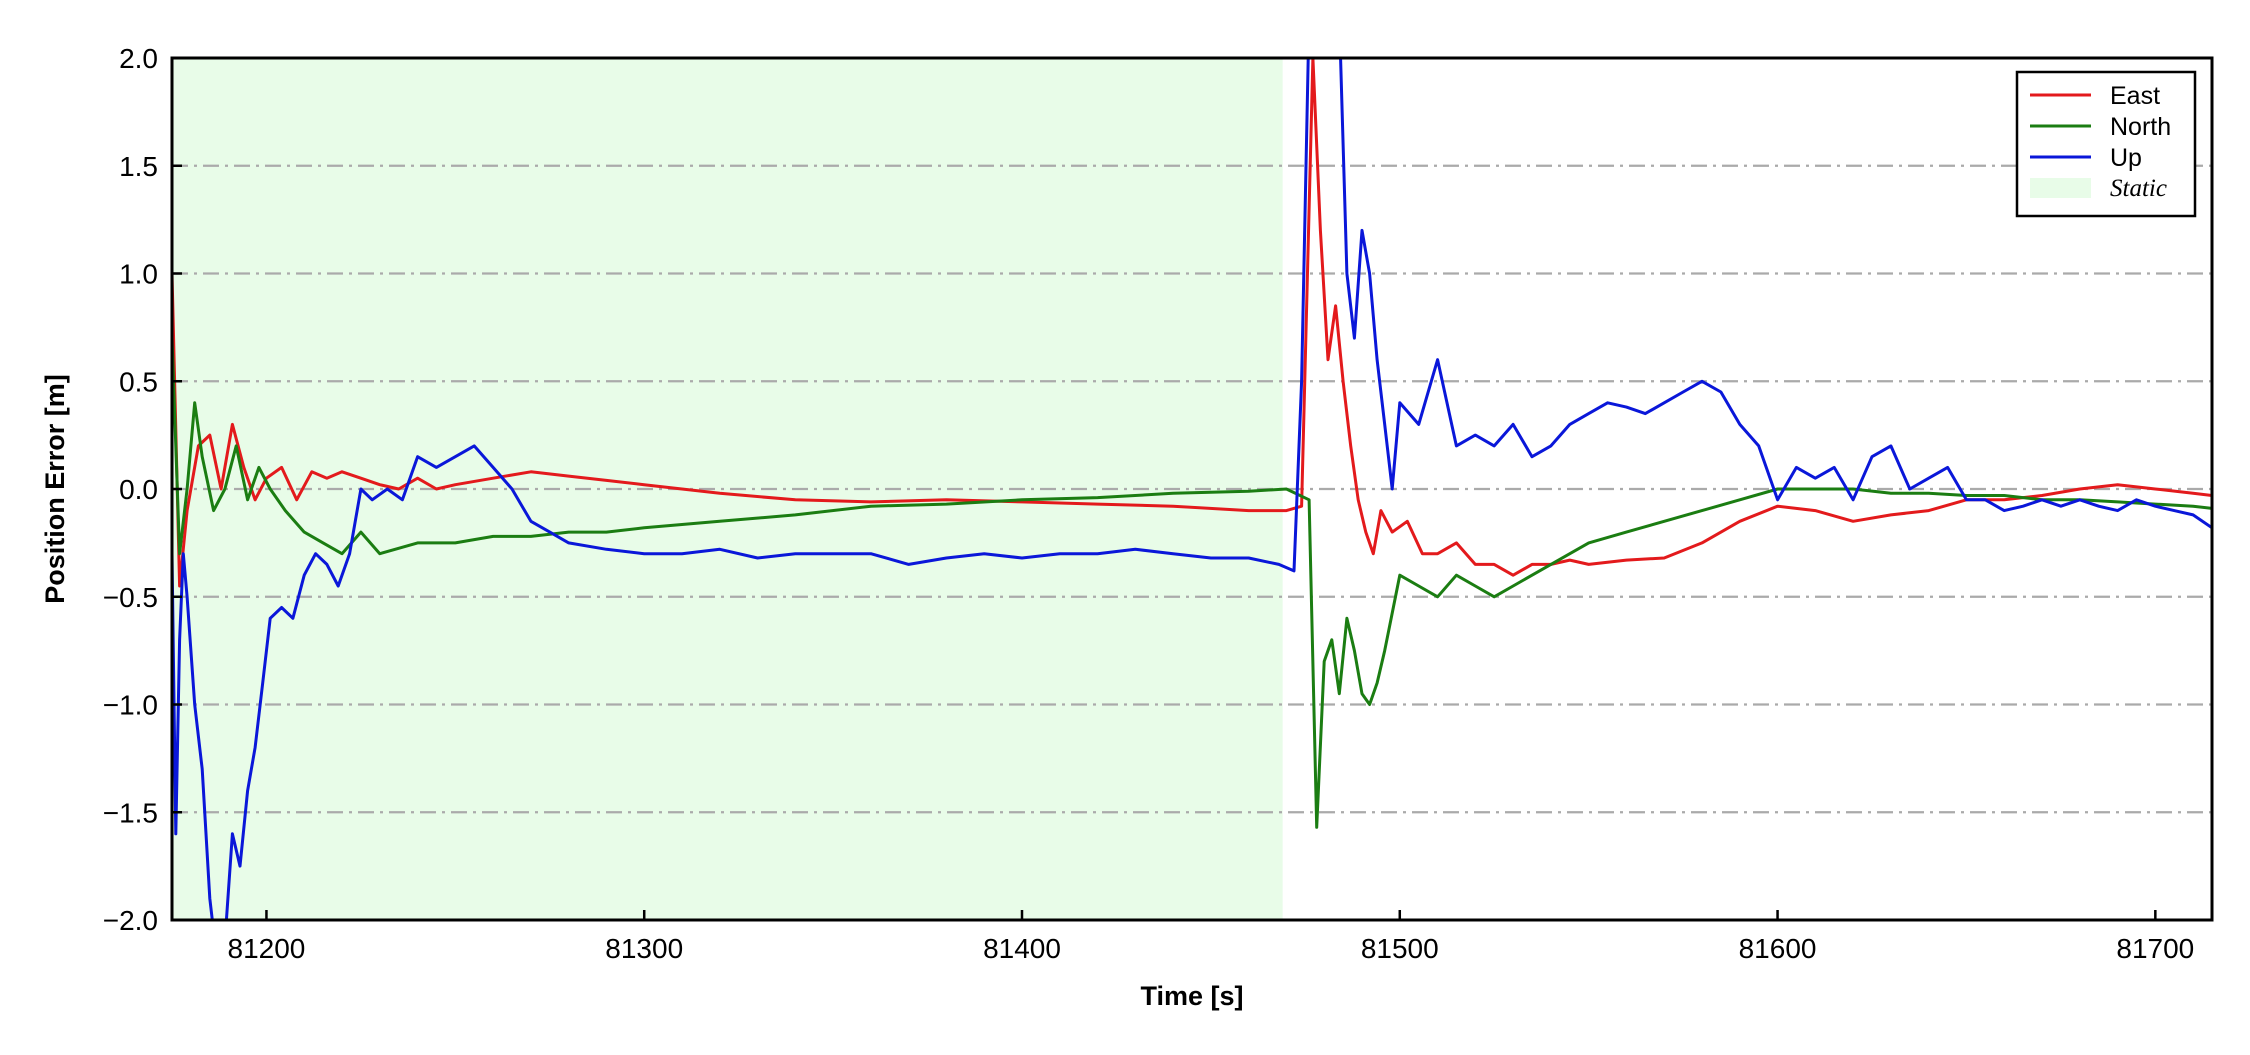 This screenshot has width=2250, height=1055. Describe the element at coordinates (1400, 948) in the screenshot. I see `x-tick-label: 81500` at that location.